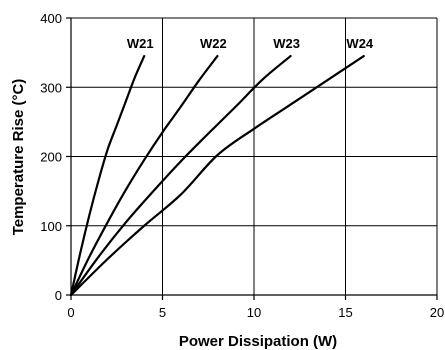 The image size is (445, 350). I want to click on y-tick-label: 100, so click(51, 226).